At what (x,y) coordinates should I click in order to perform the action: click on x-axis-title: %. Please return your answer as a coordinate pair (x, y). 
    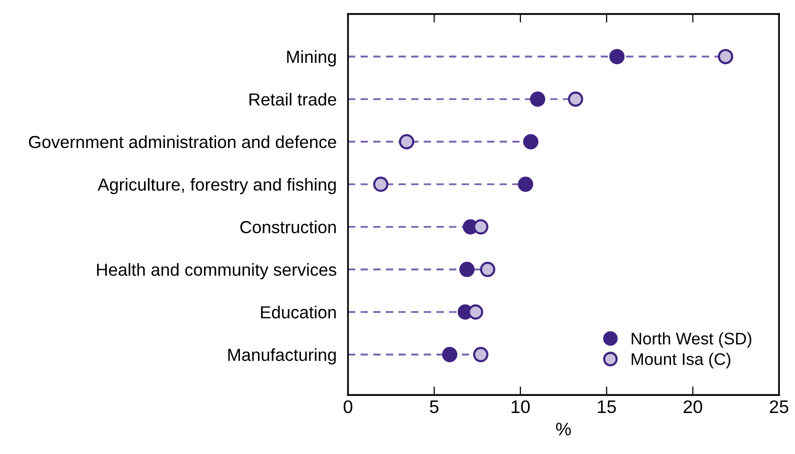
    Looking at the image, I should click on (563, 429).